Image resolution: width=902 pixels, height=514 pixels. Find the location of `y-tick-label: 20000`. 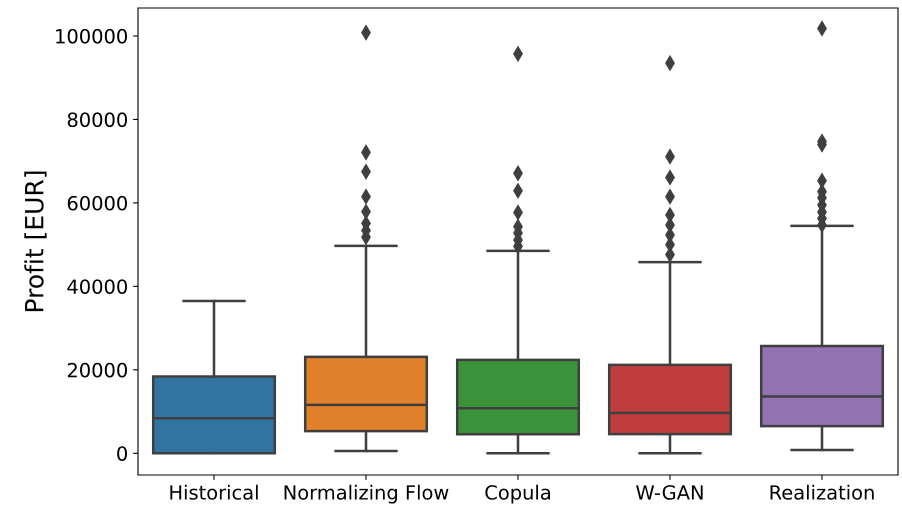

y-tick-label: 20000 is located at coordinates (97, 370).